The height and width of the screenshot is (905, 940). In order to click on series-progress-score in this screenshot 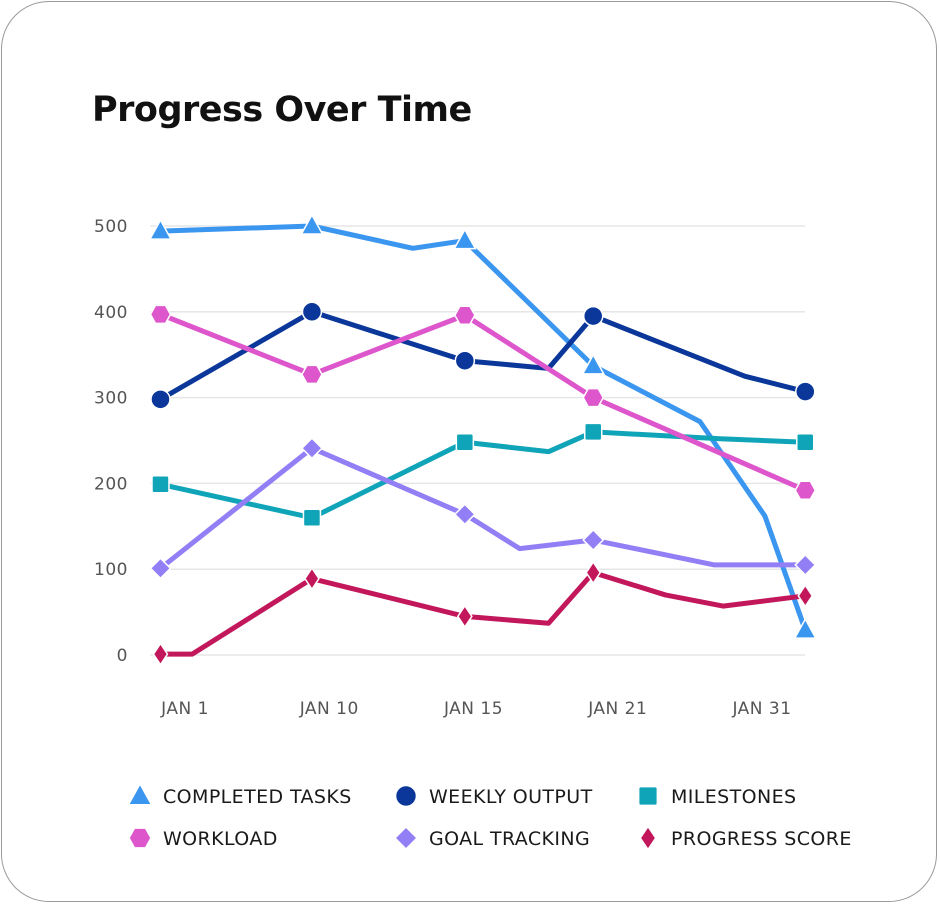, I will do `click(483, 613)`.